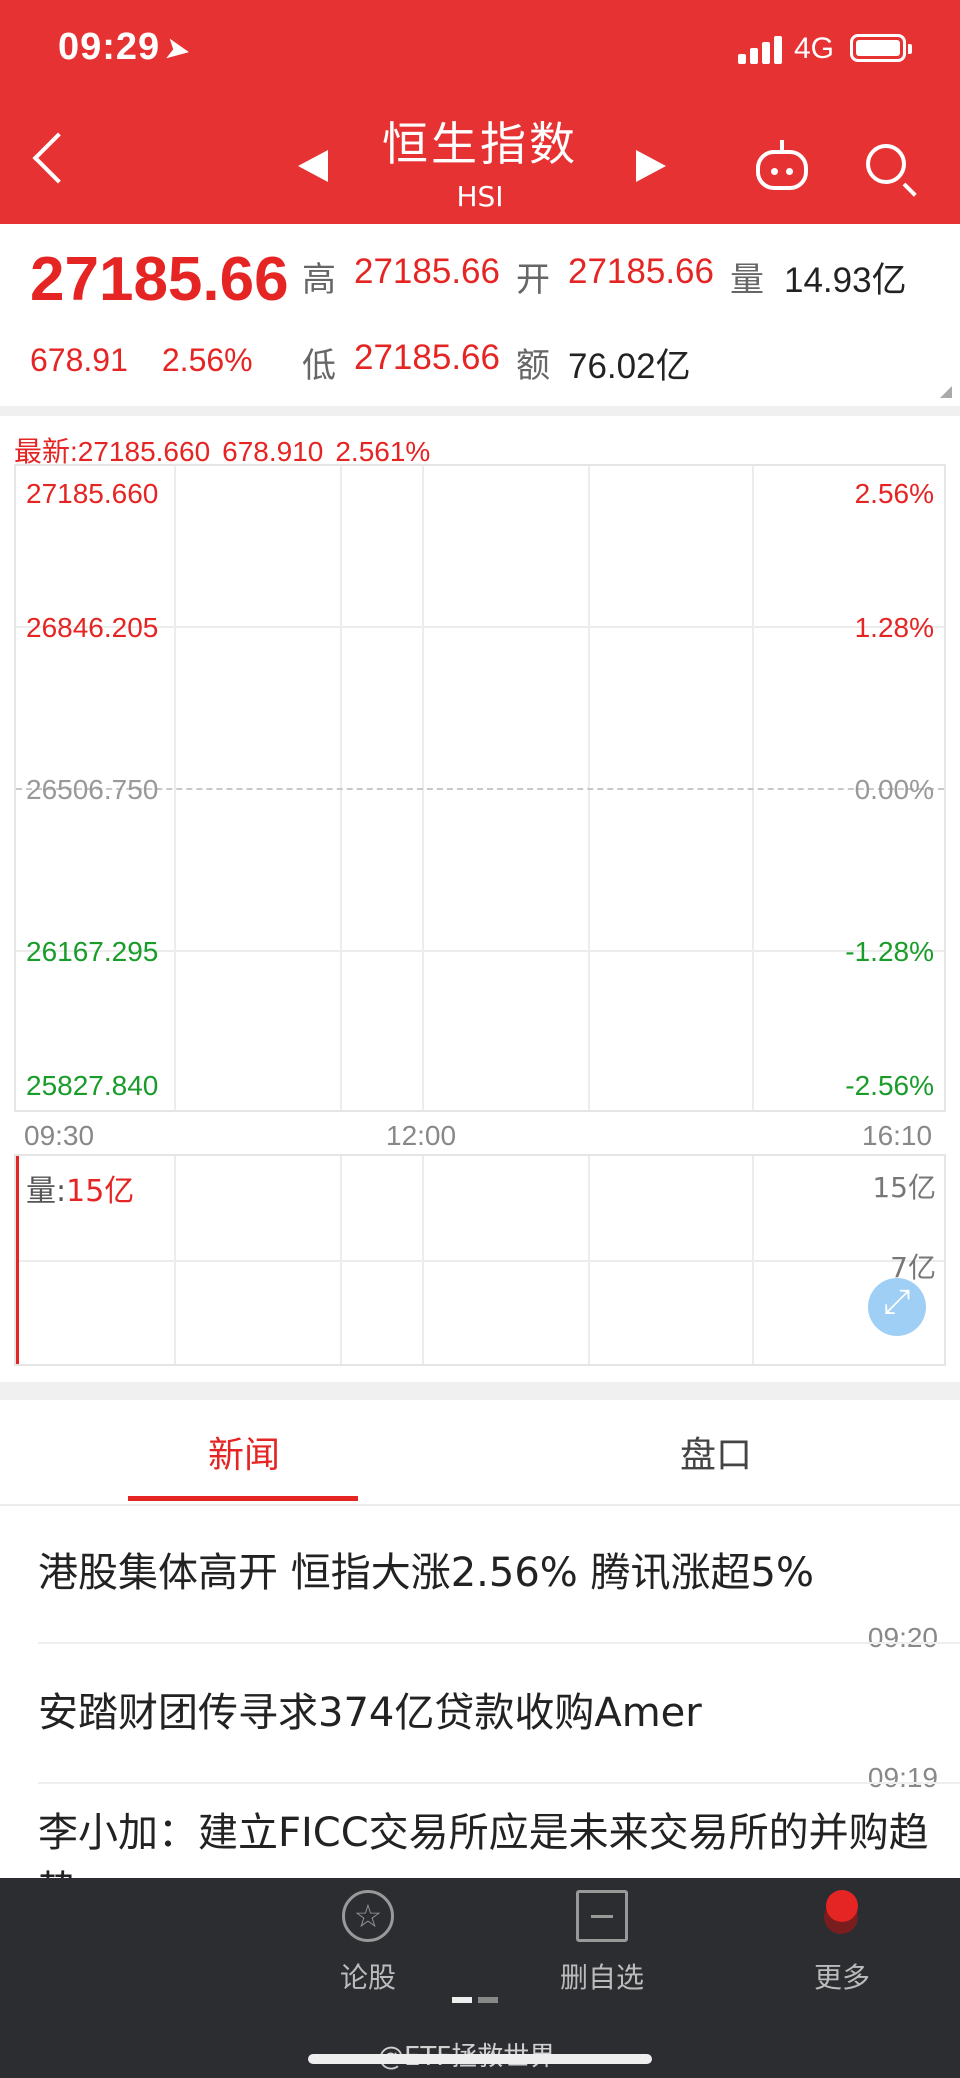 The image size is (960, 2078). What do you see at coordinates (368, 1943) in the screenshot?
I see `forum-button: 论股` at bounding box center [368, 1943].